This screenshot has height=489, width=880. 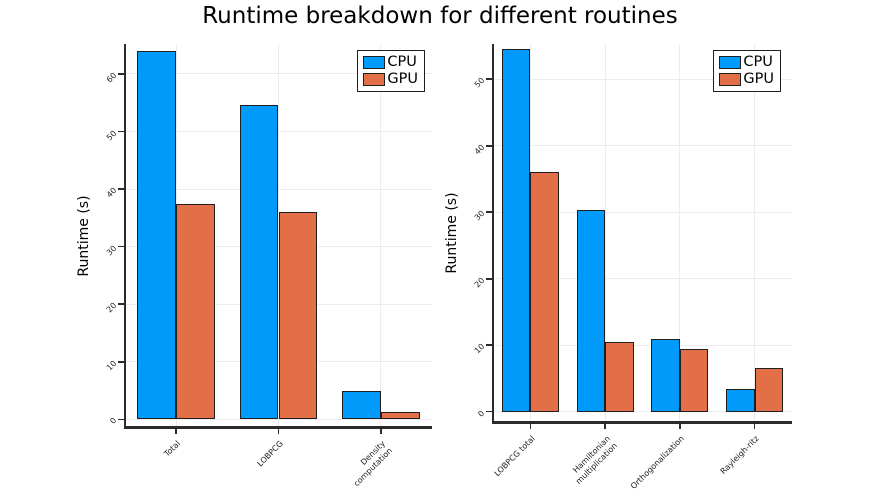 What do you see at coordinates (619, 376) in the screenshot?
I see `bar-gpu-hamiltonian-multiplication` at bounding box center [619, 376].